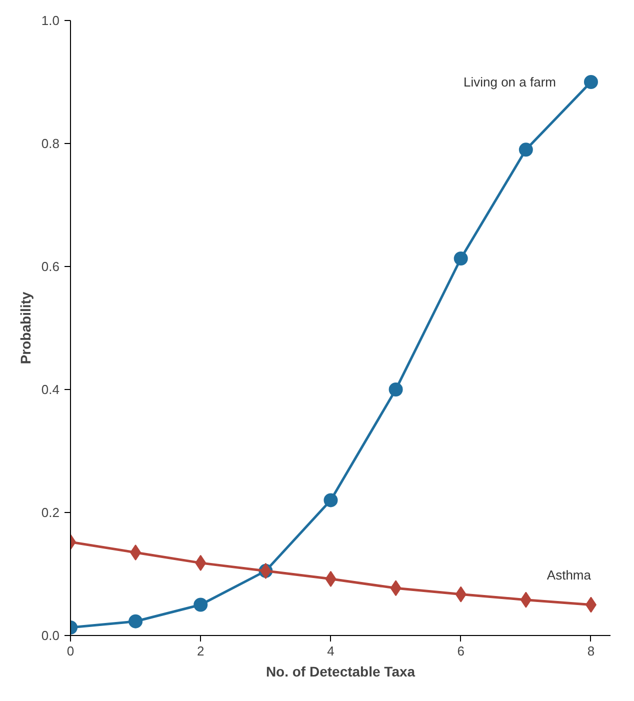 The image size is (634, 701). I want to click on y-tick-label: 0.2, so click(50, 512).